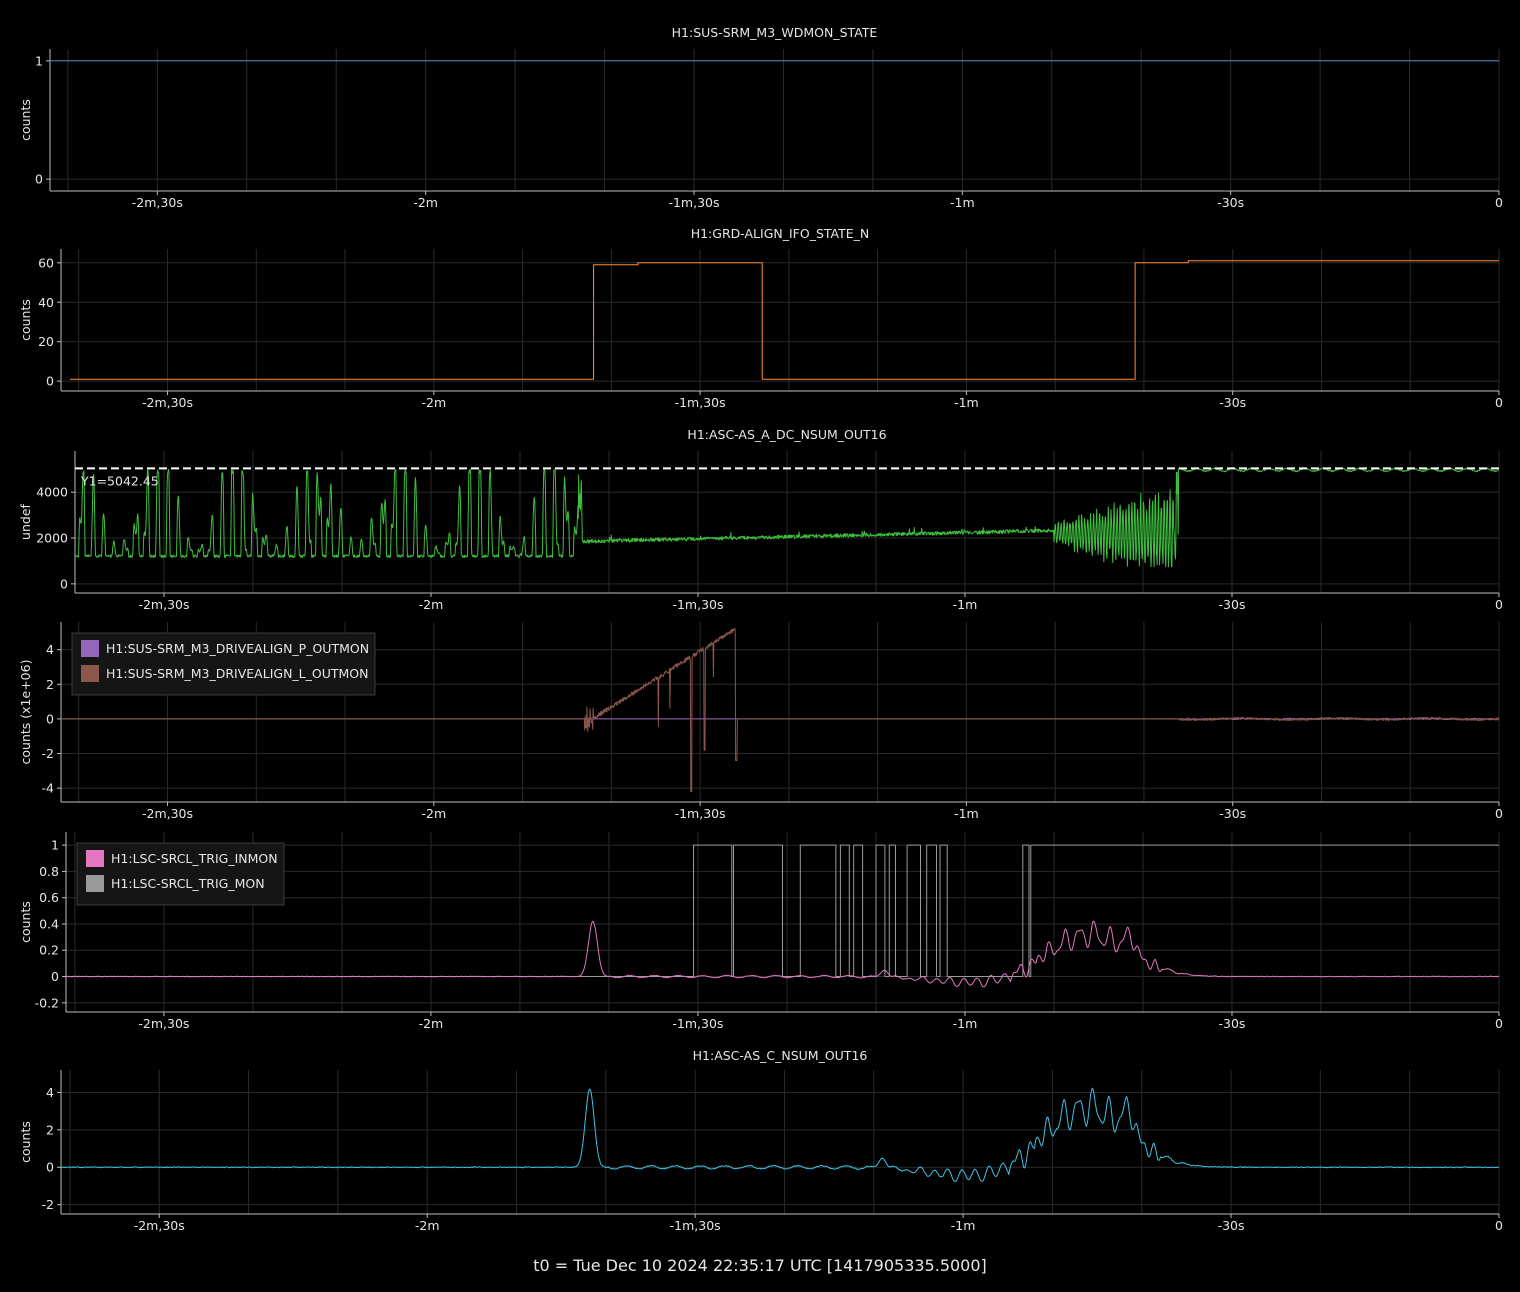  What do you see at coordinates (46, 302) in the screenshot?
I see `y-tick-label: 40` at bounding box center [46, 302].